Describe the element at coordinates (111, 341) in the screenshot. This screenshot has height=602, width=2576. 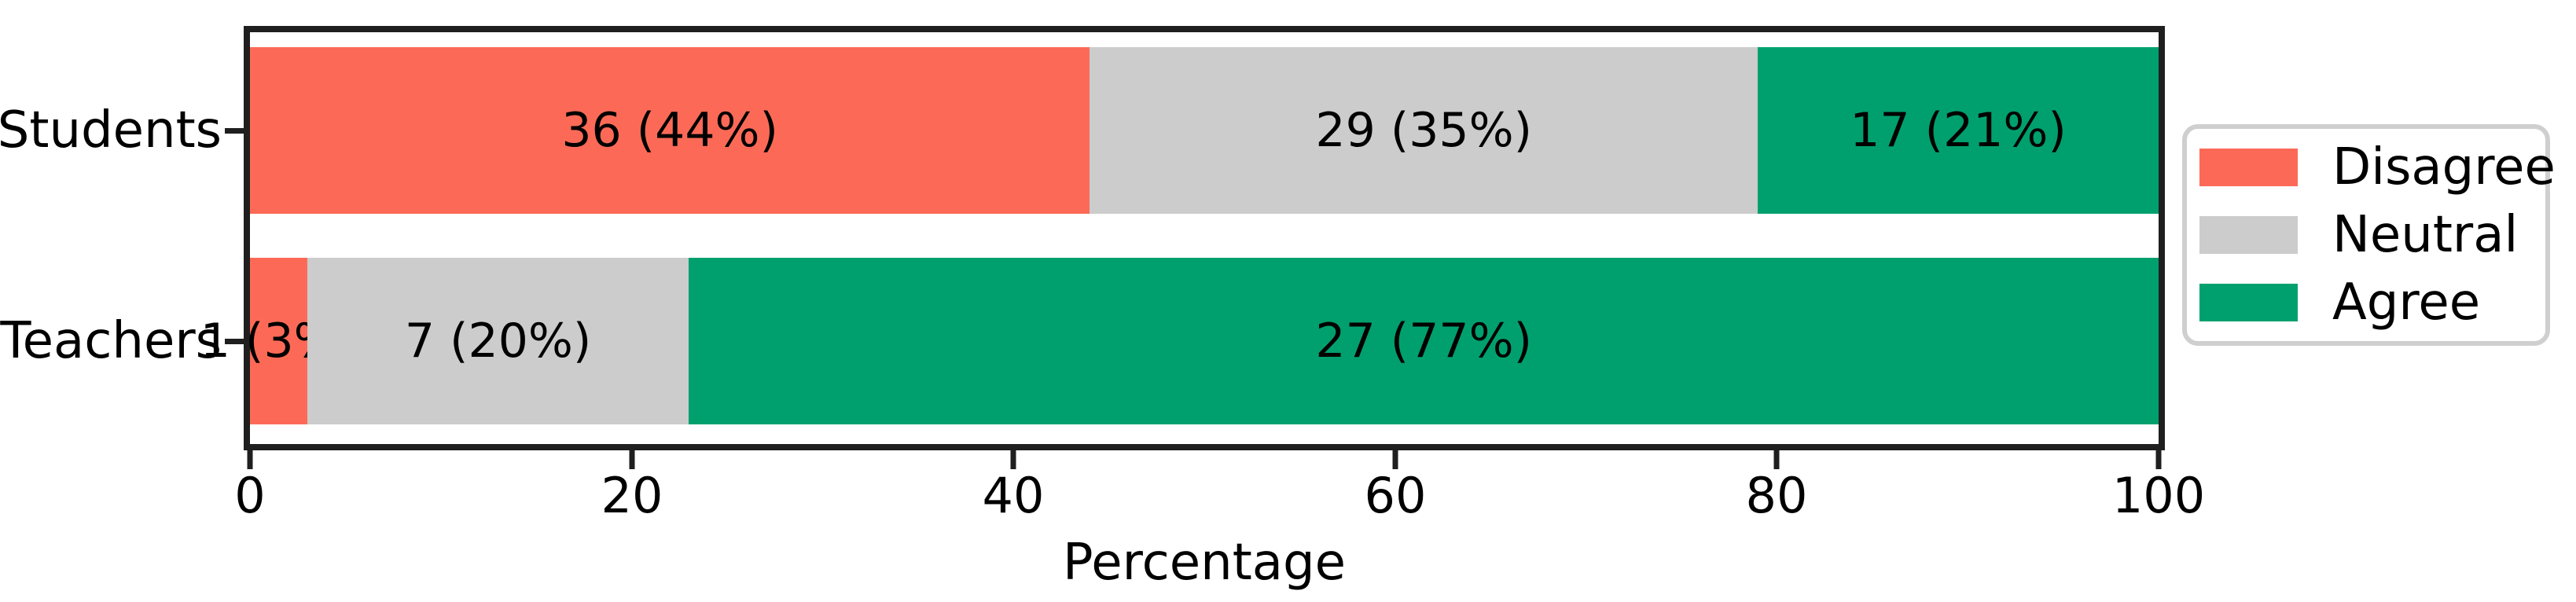
I see `y-tick-label-teachers: Teachers` at that location.